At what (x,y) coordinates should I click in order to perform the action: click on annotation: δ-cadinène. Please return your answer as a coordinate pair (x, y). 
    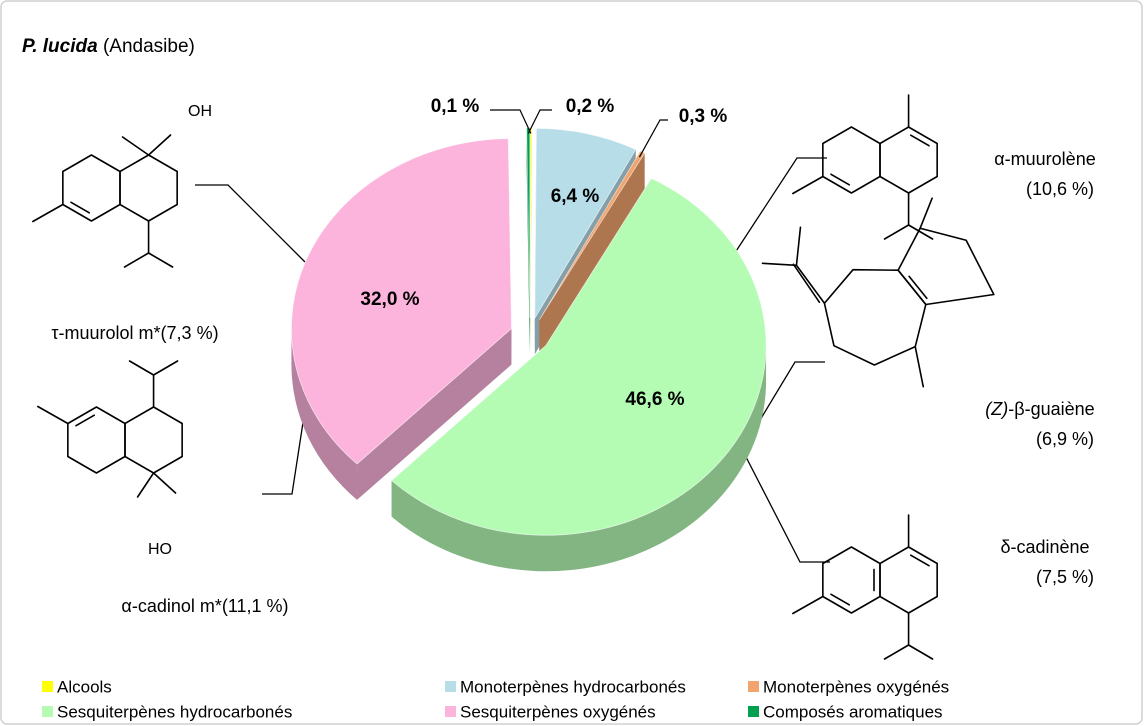
    Looking at the image, I should click on (1044, 547).